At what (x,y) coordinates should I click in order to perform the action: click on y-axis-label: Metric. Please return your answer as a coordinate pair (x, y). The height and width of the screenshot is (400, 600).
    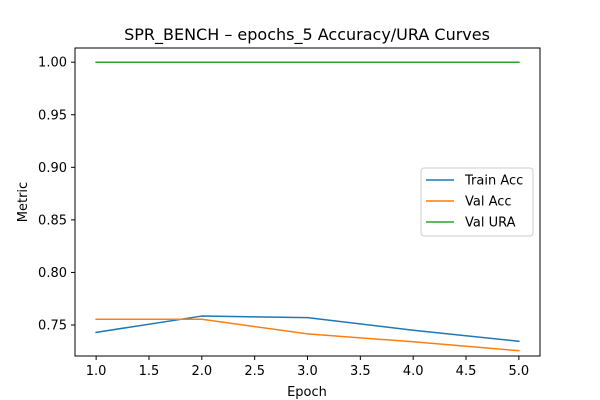
    Looking at the image, I should click on (23, 202).